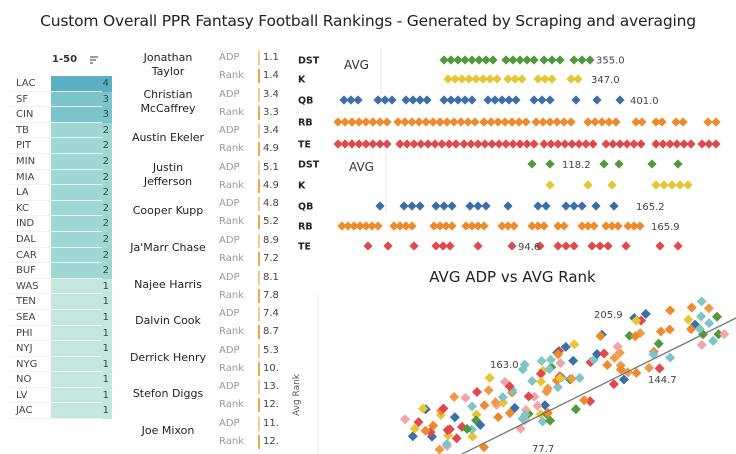 Image resolution: width=736 pixels, height=454 pixels. I want to click on player-entry: Christian McCaffrey ADP 3.4 Rank 3.3, so click(202, 104).